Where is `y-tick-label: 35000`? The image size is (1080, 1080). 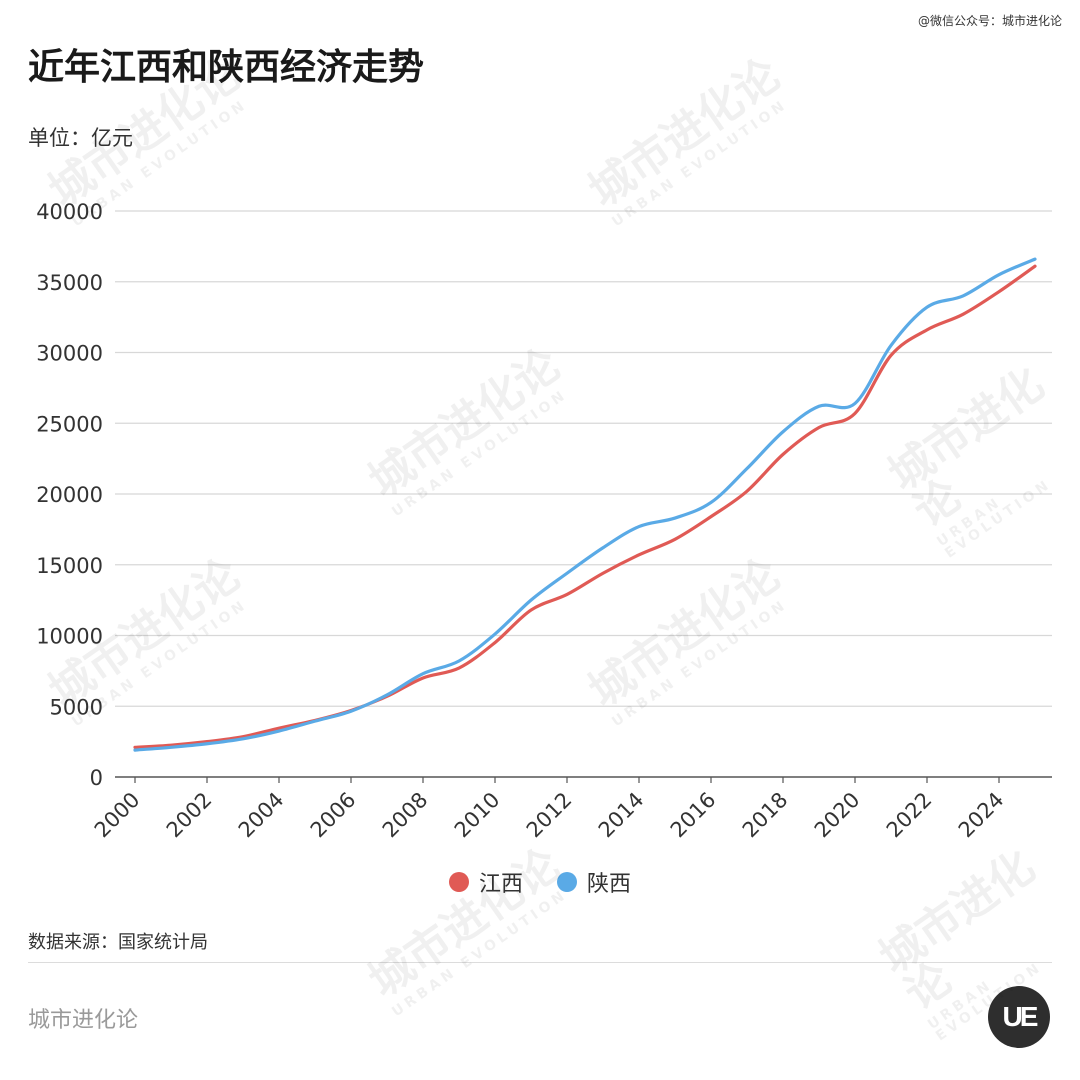
y-tick-label: 35000 is located at coordinates (69, 283).